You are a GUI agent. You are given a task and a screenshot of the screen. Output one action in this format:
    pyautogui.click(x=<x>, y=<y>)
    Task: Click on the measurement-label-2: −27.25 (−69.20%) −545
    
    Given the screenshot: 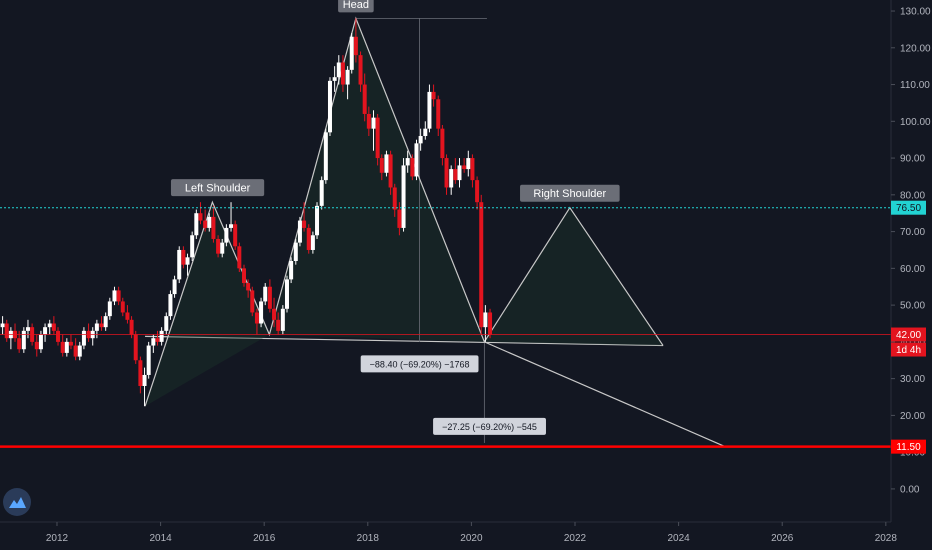 What is the action you would take?
    pyautogui.click(x=489, y=426)
    